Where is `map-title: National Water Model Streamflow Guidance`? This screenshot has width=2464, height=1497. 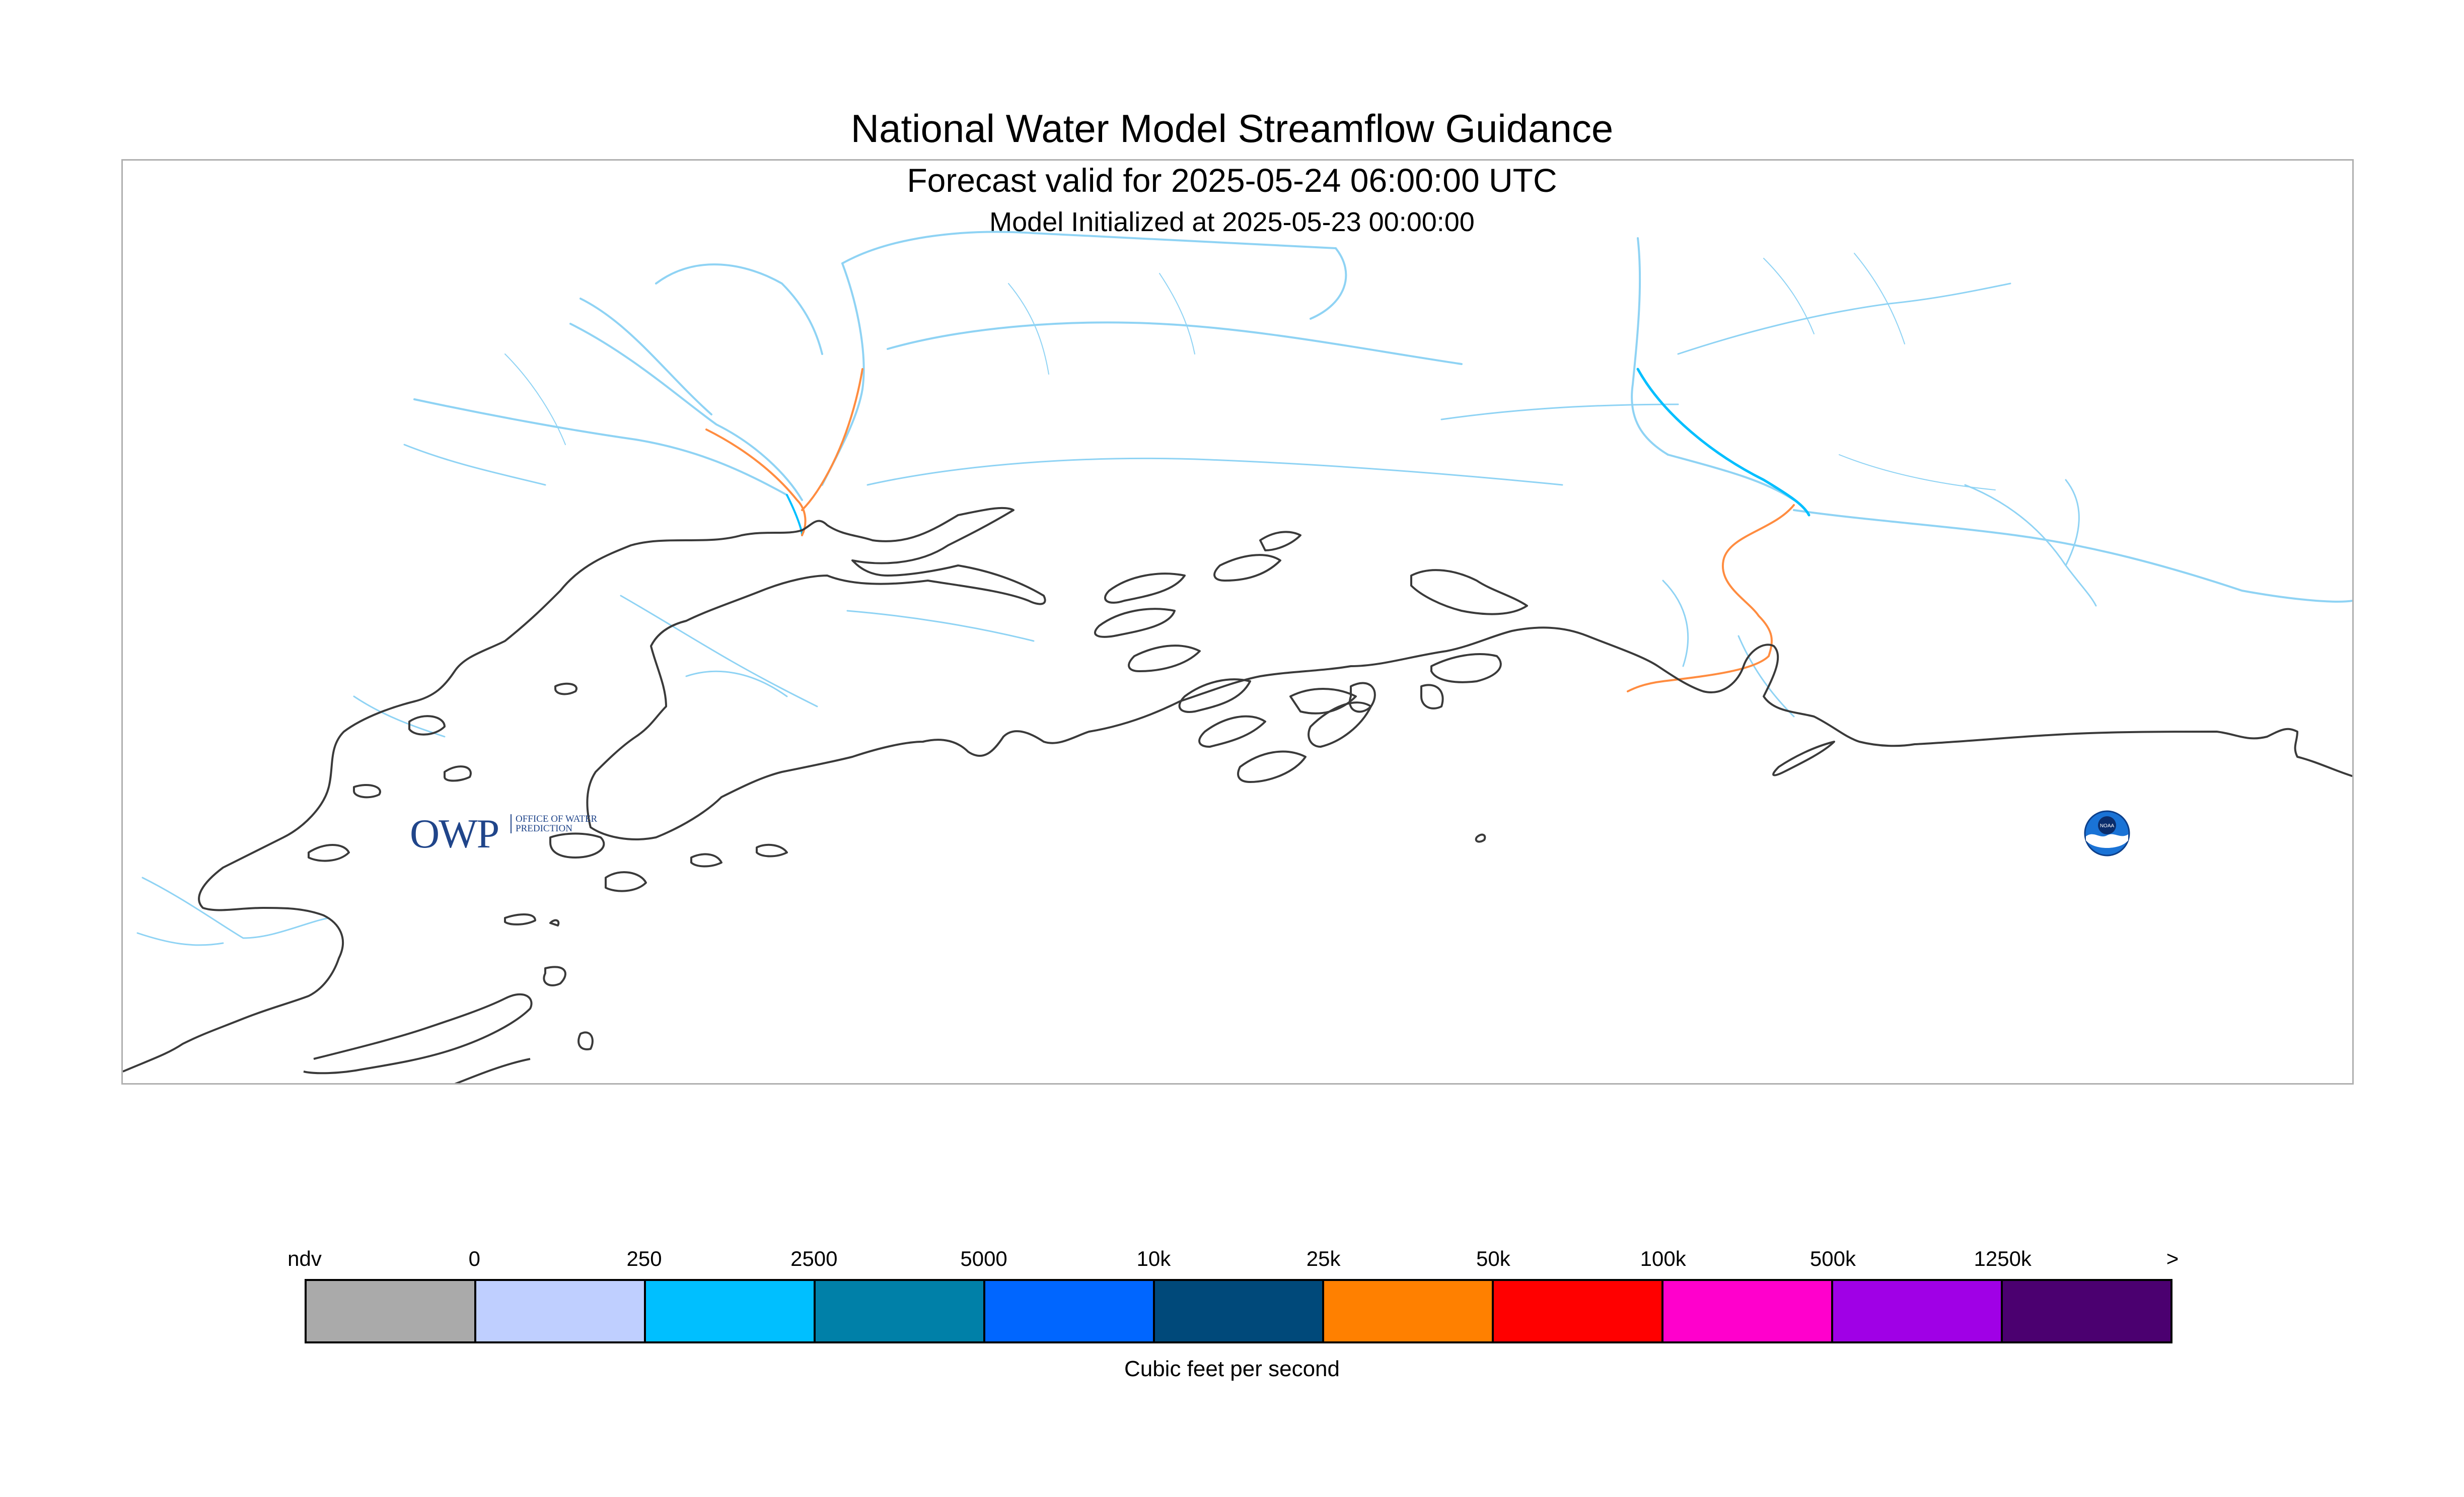 map-title: National Water Model Streamflow Guidance is located at coordinates (1232, 128).